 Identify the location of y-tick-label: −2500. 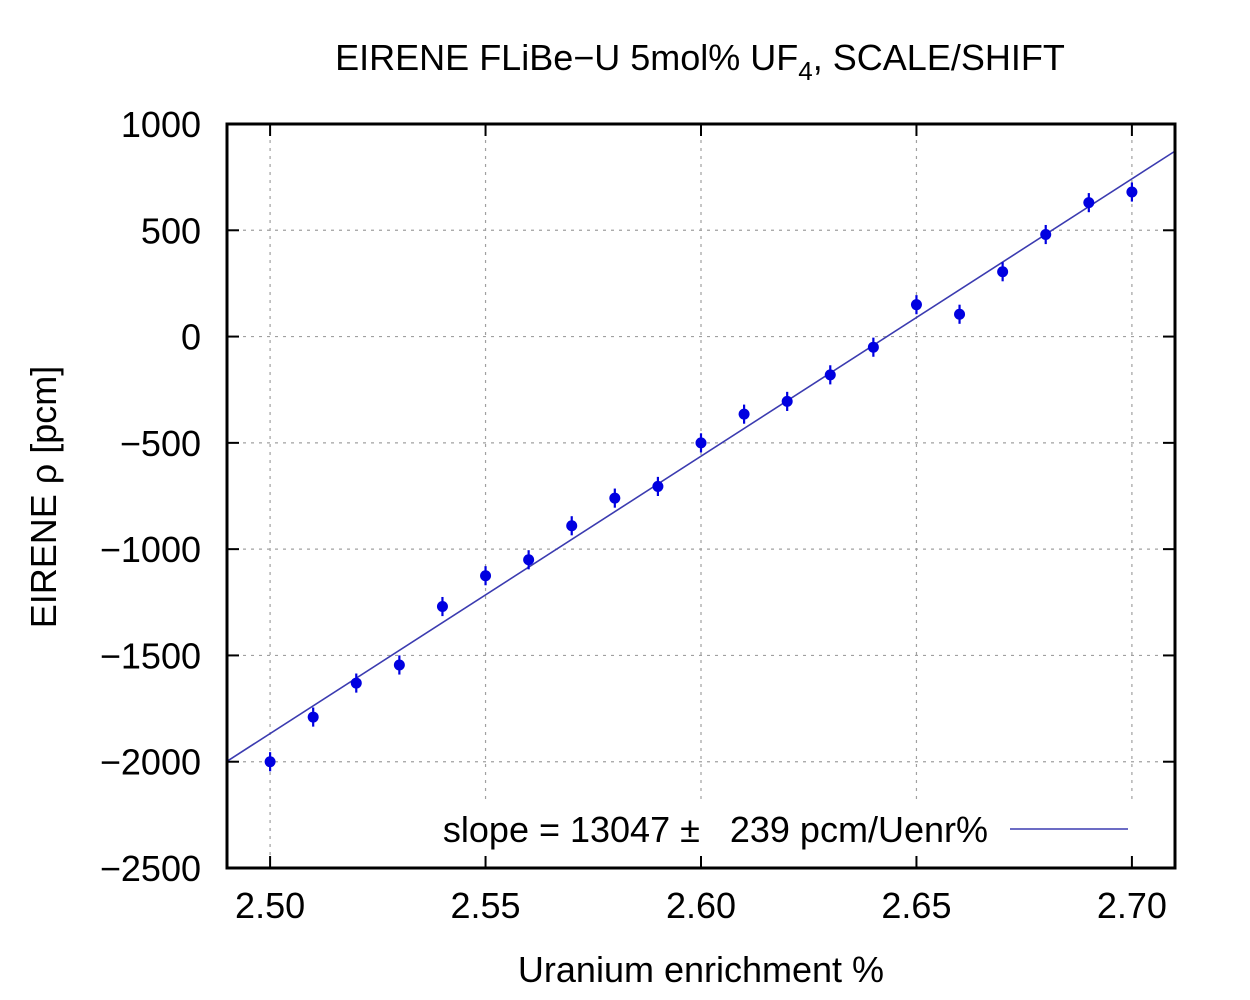
(150, 868).